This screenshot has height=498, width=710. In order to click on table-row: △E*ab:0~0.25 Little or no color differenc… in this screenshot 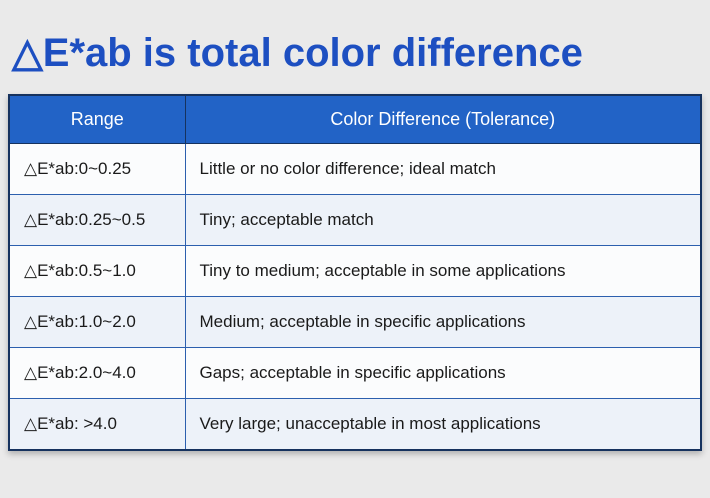, I will do `click(355, 169)`.